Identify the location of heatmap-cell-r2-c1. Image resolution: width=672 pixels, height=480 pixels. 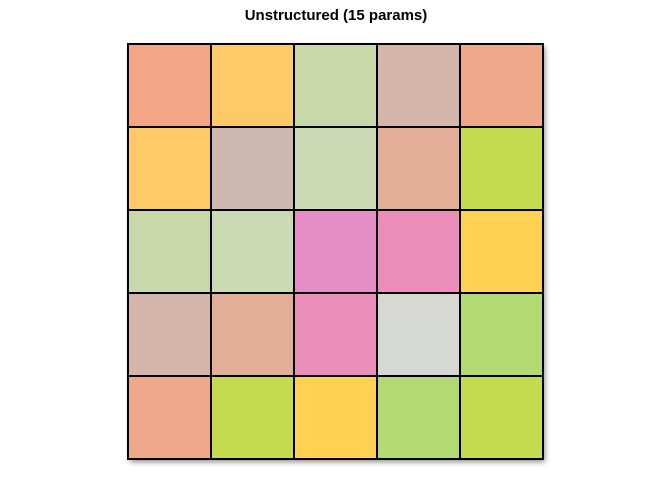
(169, 168).